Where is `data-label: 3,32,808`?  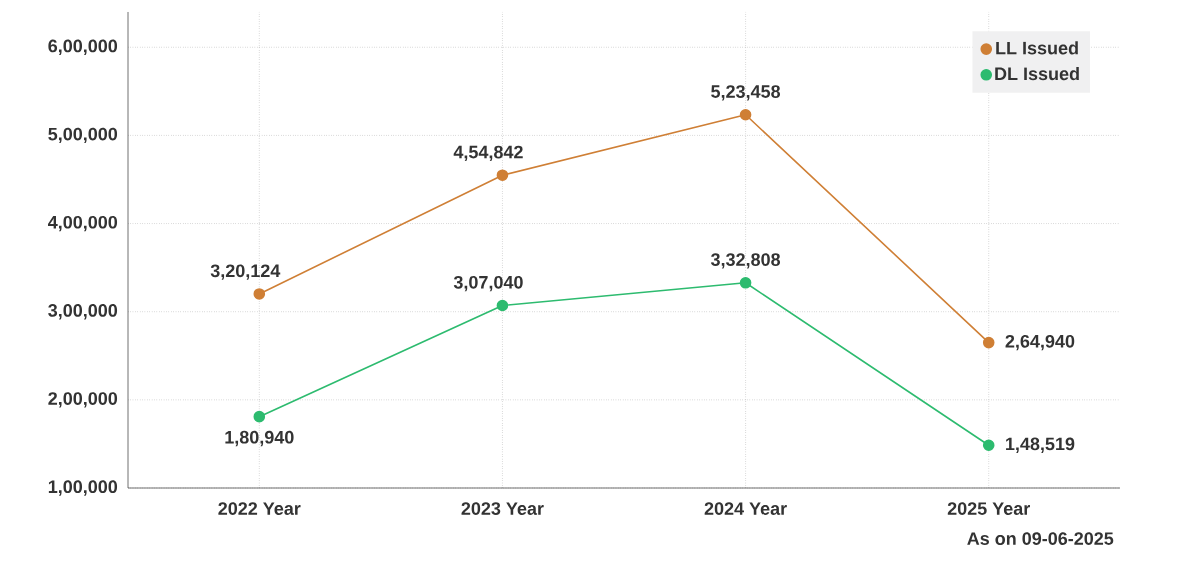
data-label: 3,32,808 is located at coordinates (745, 261).